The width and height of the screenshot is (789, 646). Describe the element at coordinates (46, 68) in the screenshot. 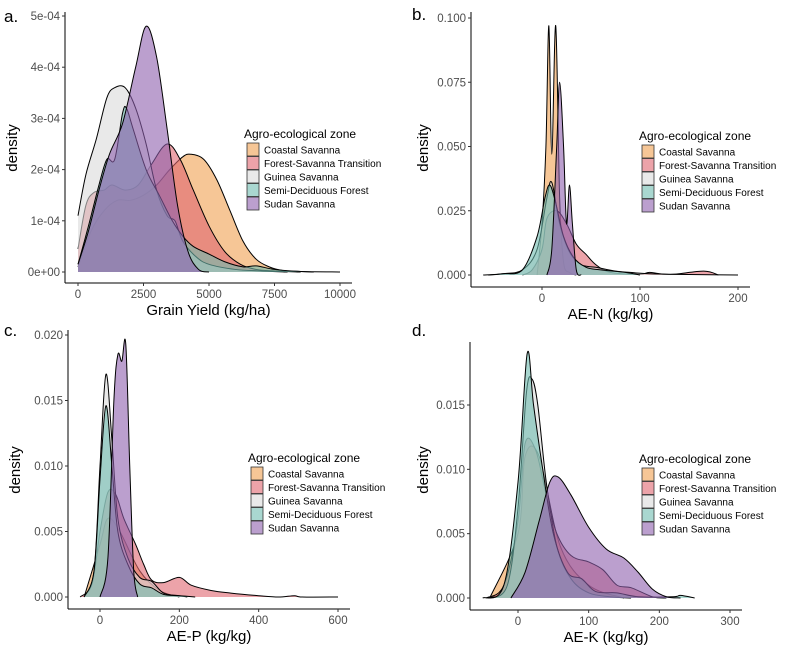

I see `y-tick-label: 4e-04` at that location.